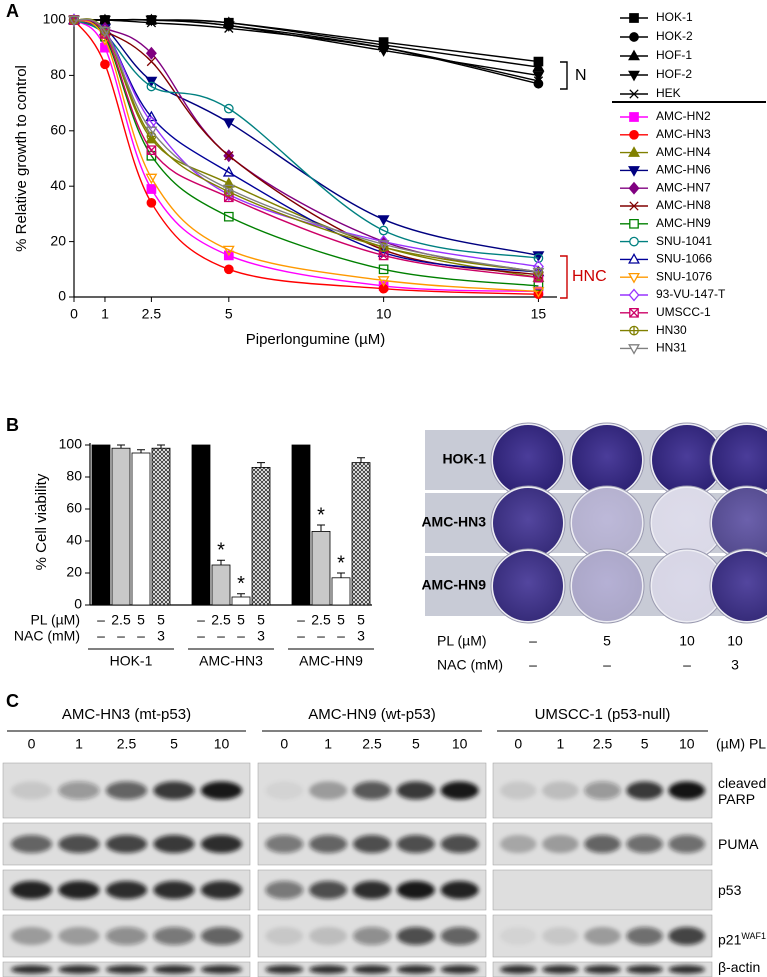 The width and height of the screenshot is (767, 977). Describe the element at coordinates (671, 348) in the screenshot. I see `legend-label: HN31` at that location.